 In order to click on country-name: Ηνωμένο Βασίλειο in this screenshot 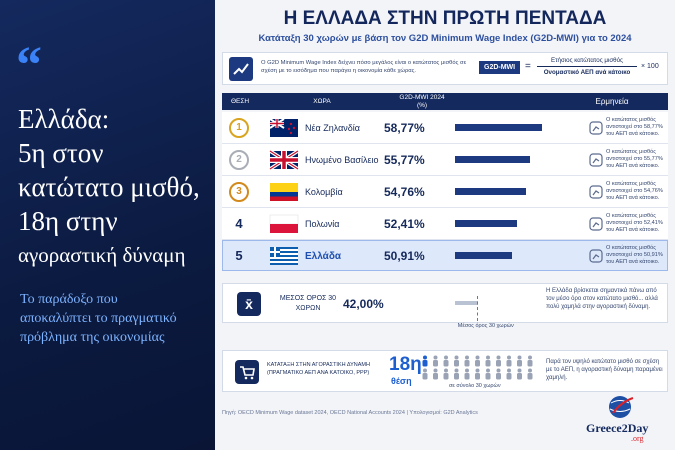, I will do `click(342, 160)`.